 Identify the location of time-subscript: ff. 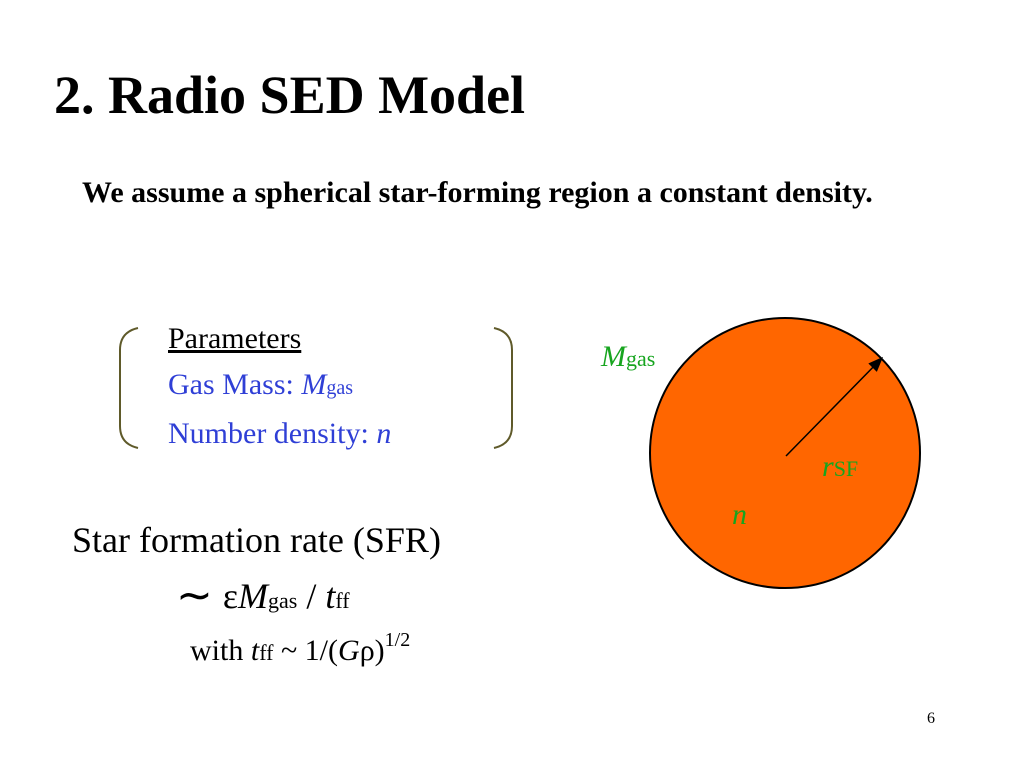
(342, 600).